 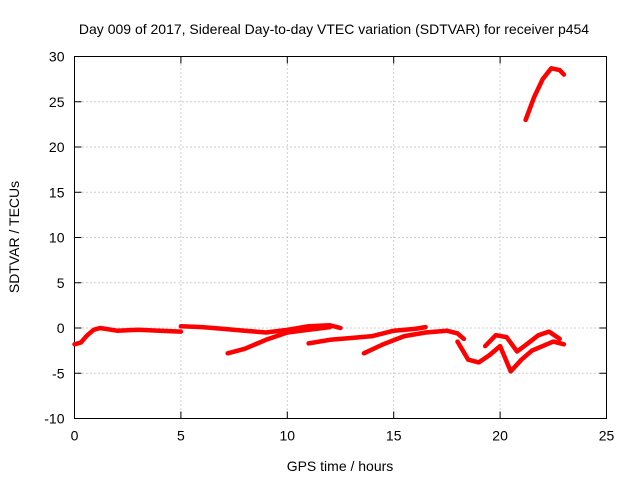 I want to click on y-tick-label: 0, so click(x=61, y=328).